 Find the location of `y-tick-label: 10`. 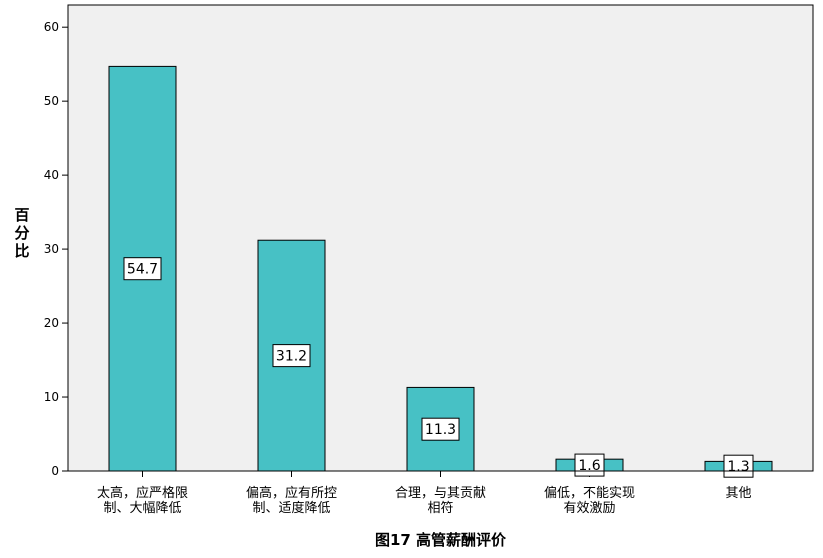

y-tick-label: 10 is located at coordinates (51, 397).